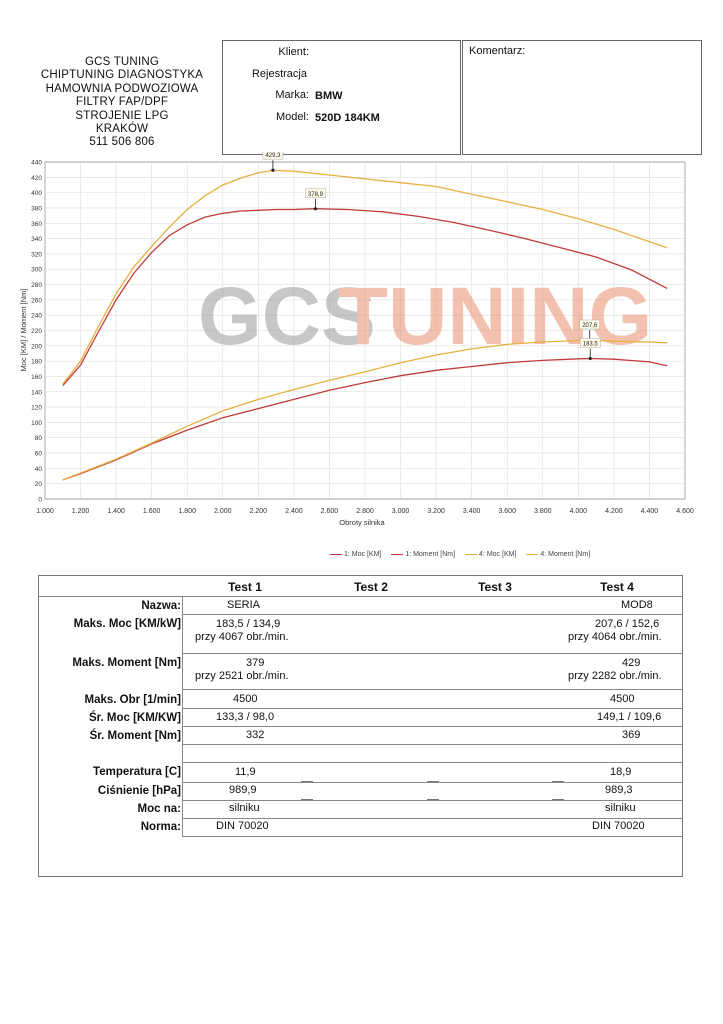 The width and height of the screenshot is (723, 1024). What do you see at coordinates (293, 52) in the screenshot?
I see `klient-label: Klient:` at bounding box center [293, 52].